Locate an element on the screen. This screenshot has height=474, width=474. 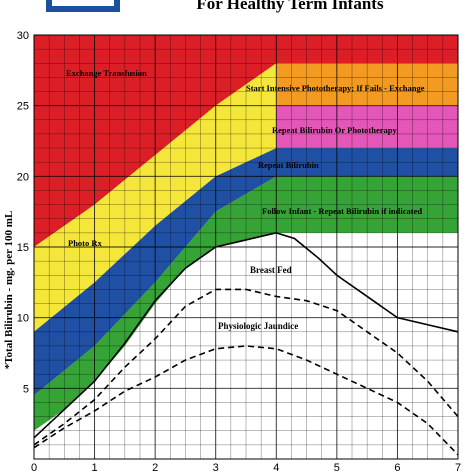
x-tick-labels: 0 1 2 3 4 5 6 7 is located at coordinates (246, 468).